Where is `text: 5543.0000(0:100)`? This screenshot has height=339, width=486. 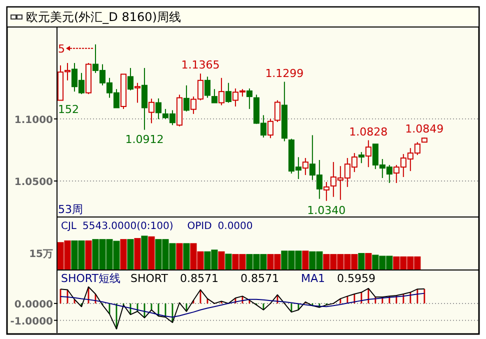 text: 5543.0000(0:100) is located at coordinates (128, 226).